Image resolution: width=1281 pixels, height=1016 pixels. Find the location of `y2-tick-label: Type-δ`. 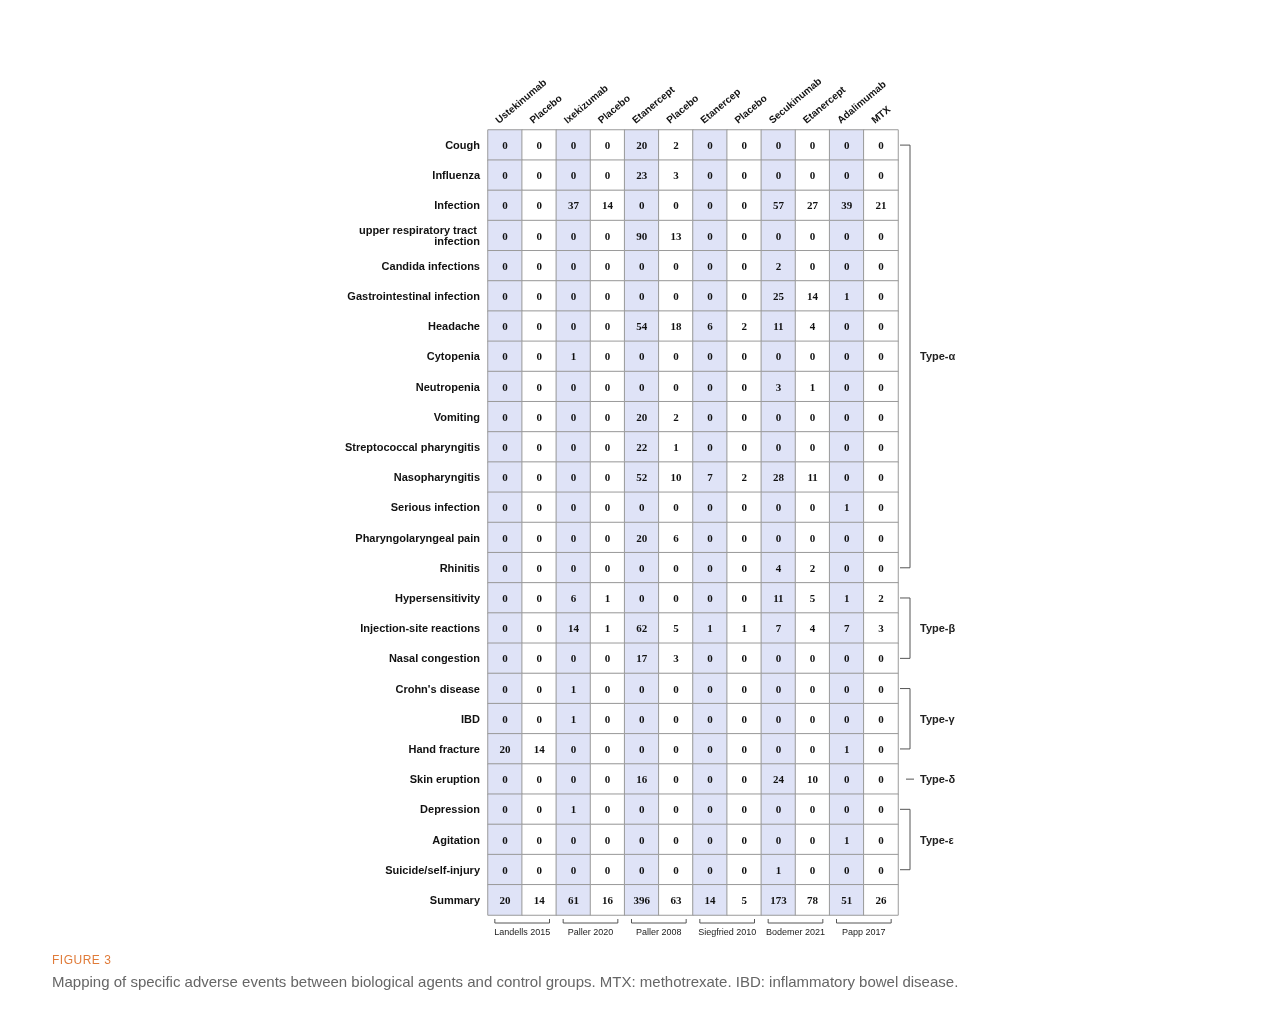

y2-tick-label: Type-δ is located at coordinates (938, 779).